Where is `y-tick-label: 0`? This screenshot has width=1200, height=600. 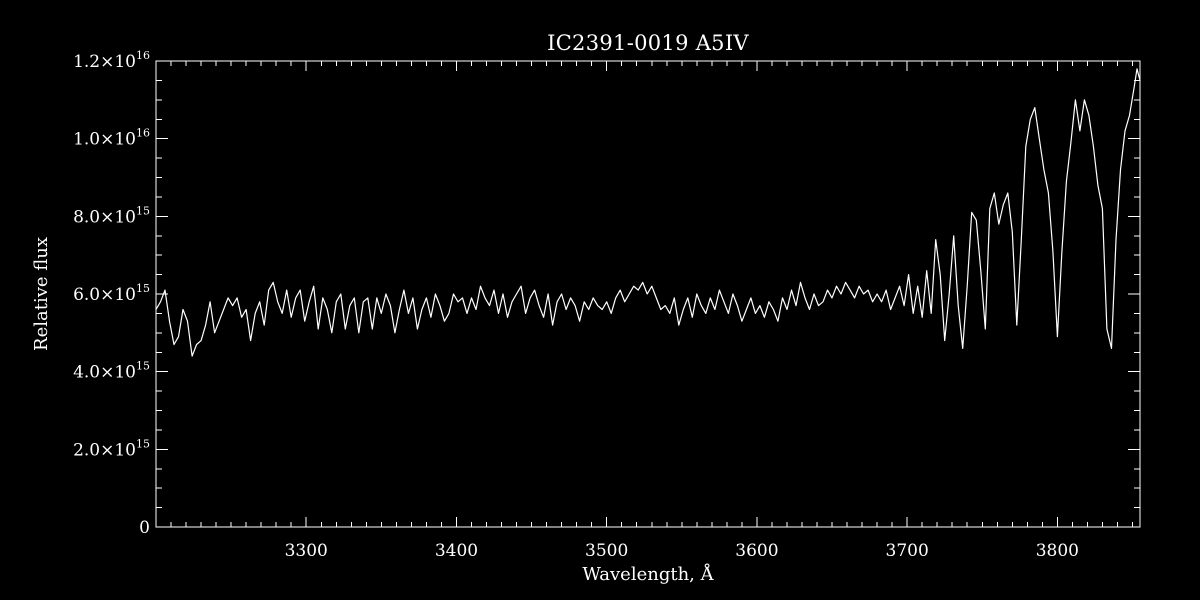
y-tick-label: 0 is located at coordinates (144, 528).